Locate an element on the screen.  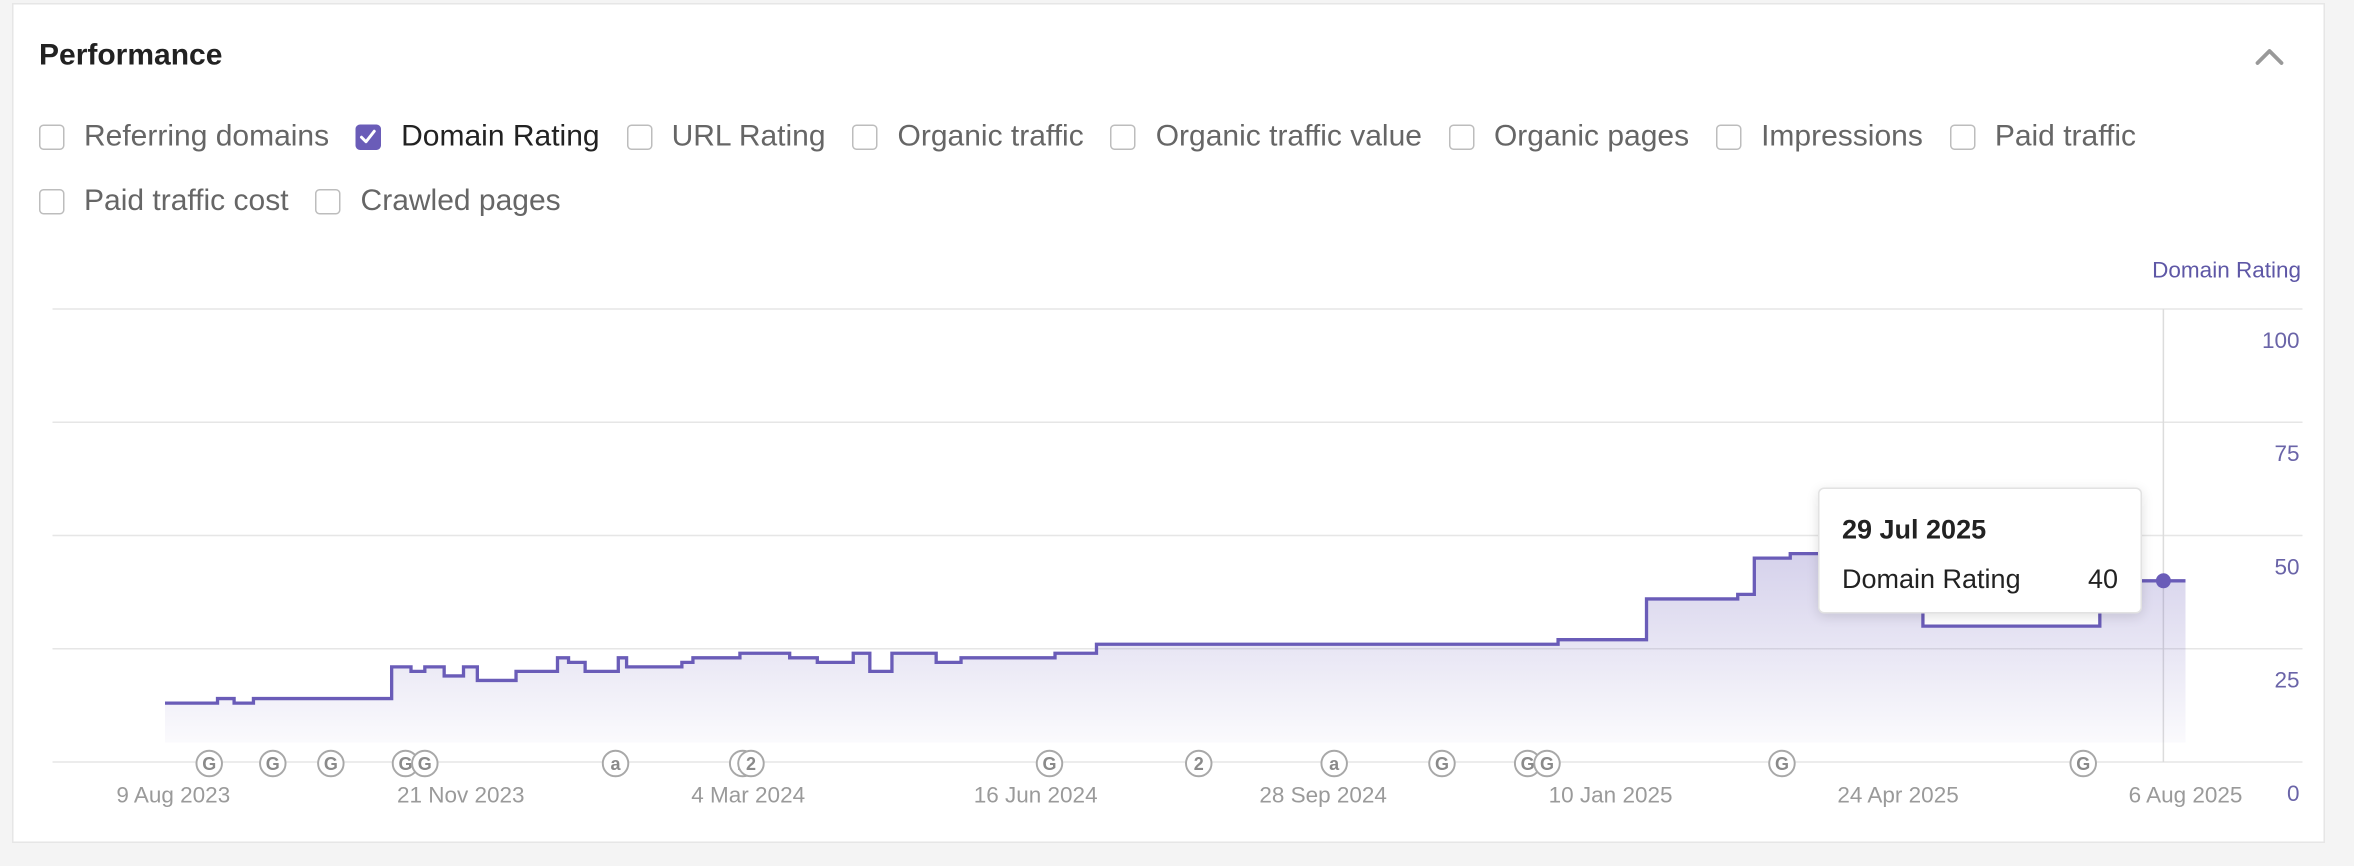
checkbox-label: Impressions is located at coordinates (1842, 136).